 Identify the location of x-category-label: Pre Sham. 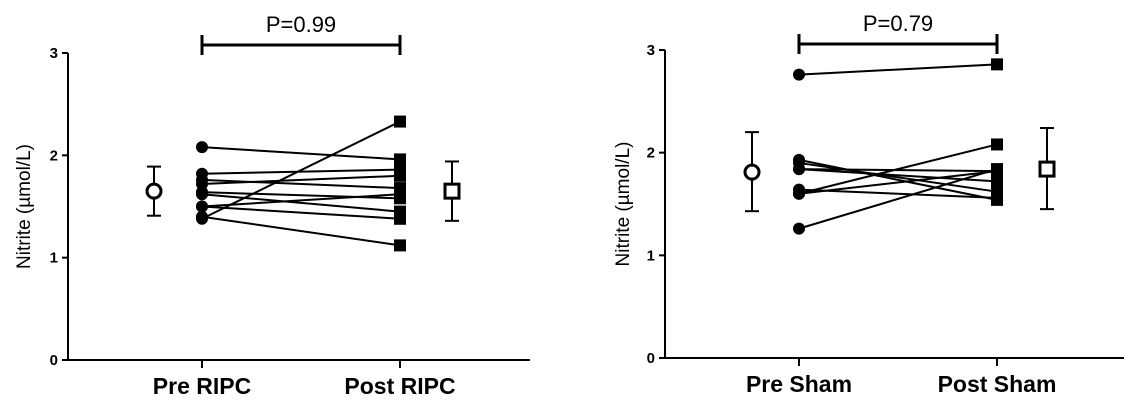
(799, 384).